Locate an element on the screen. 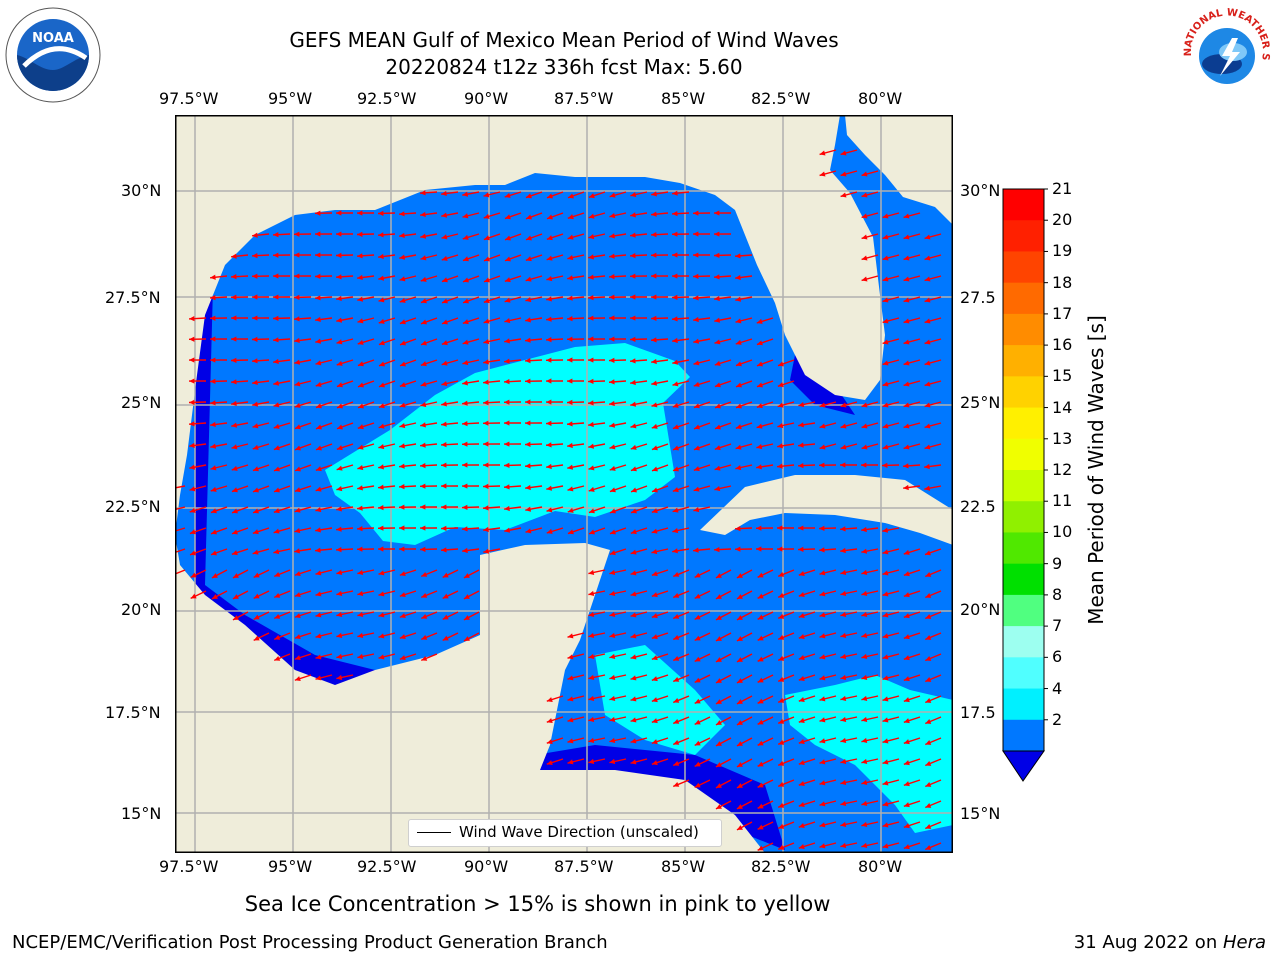 Image resolution: width=1280 pixels, height=960 pixels. colorbar-tick-label: 4 is located at coordinates (1057, 688).